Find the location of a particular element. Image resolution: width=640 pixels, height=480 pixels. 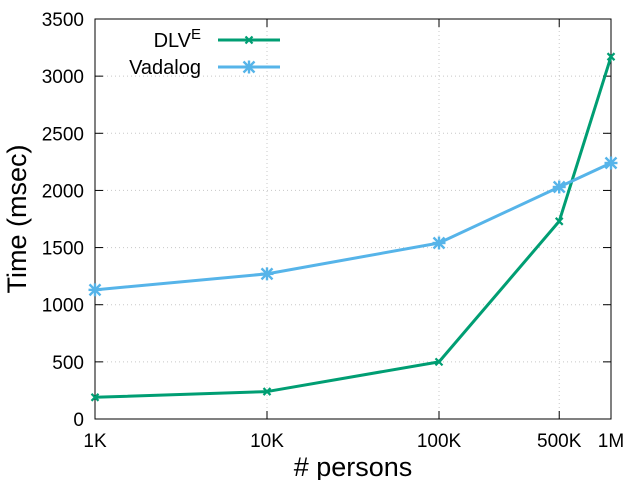

legend-label: DLVE is located at coordinates (177, 39).